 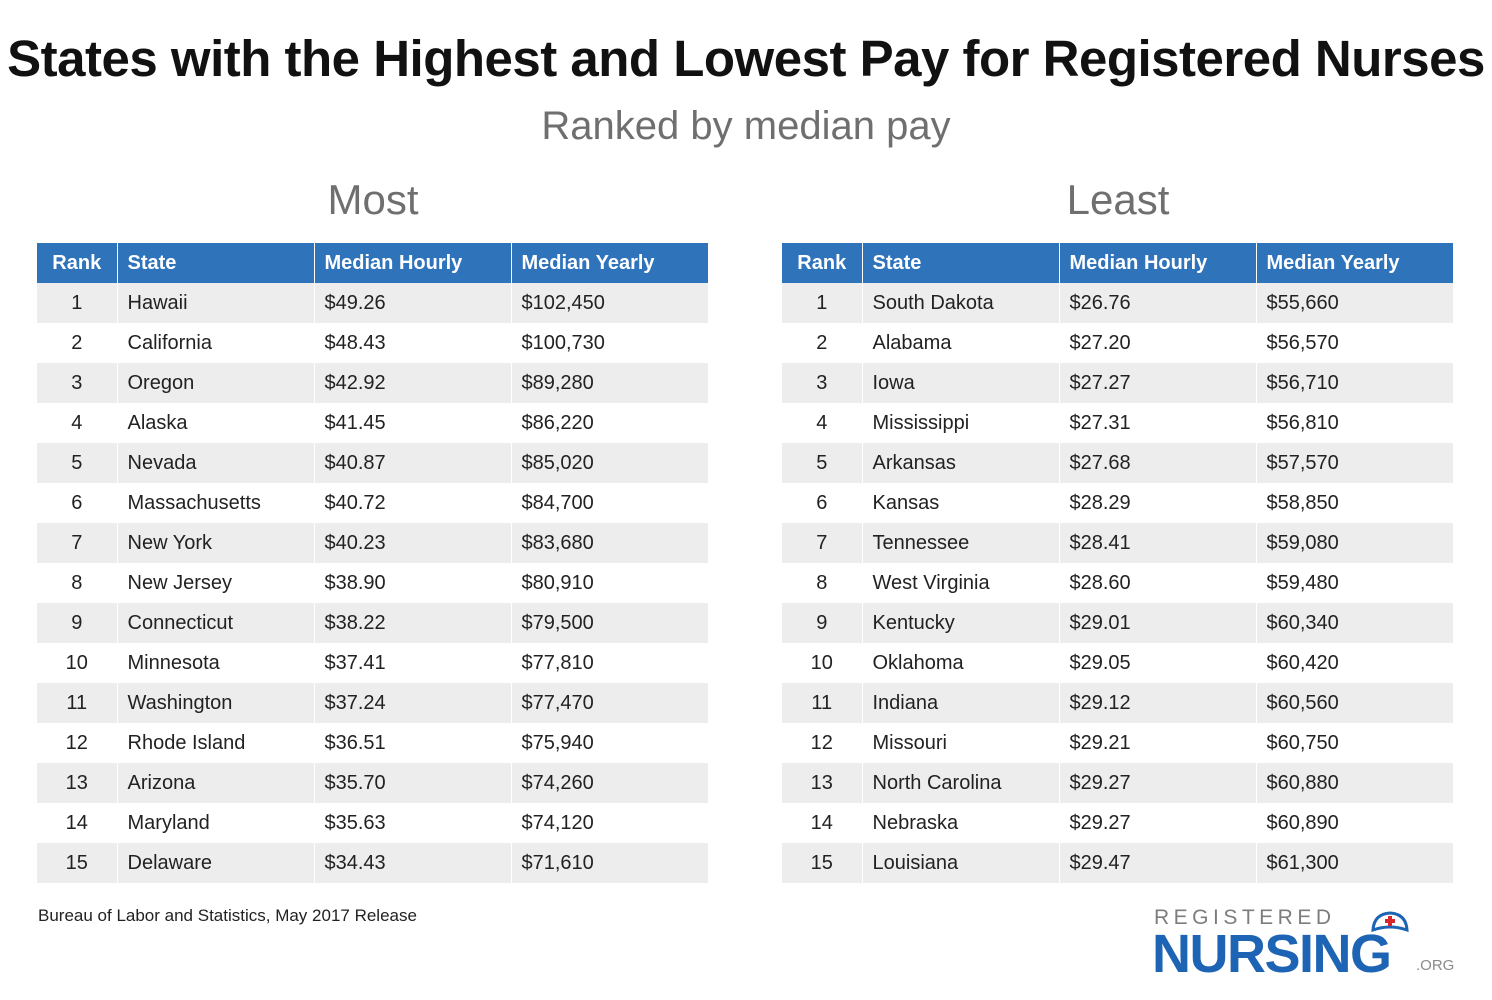 What do you see at coordinates (1354, 423) in the screenshot?
I see `cell-yearly: $56,810` at bounding box center [1354, 423].